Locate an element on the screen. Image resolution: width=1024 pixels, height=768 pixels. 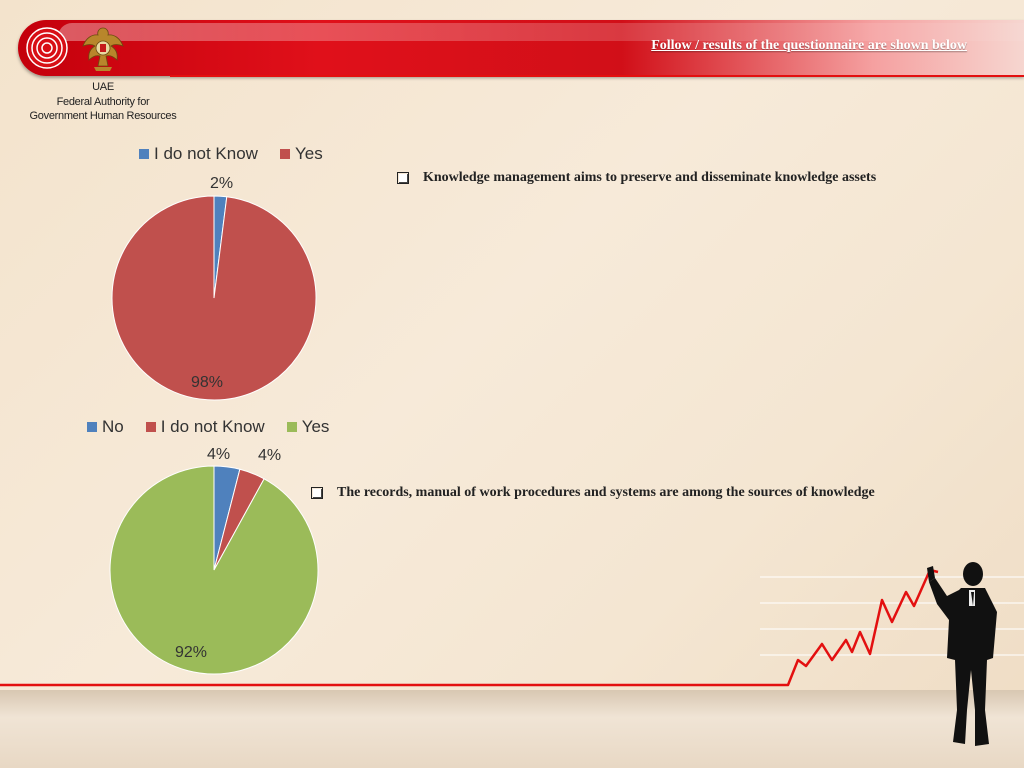
chart2-legend: No I do not Know Yes is located at coordinates (219, 427).